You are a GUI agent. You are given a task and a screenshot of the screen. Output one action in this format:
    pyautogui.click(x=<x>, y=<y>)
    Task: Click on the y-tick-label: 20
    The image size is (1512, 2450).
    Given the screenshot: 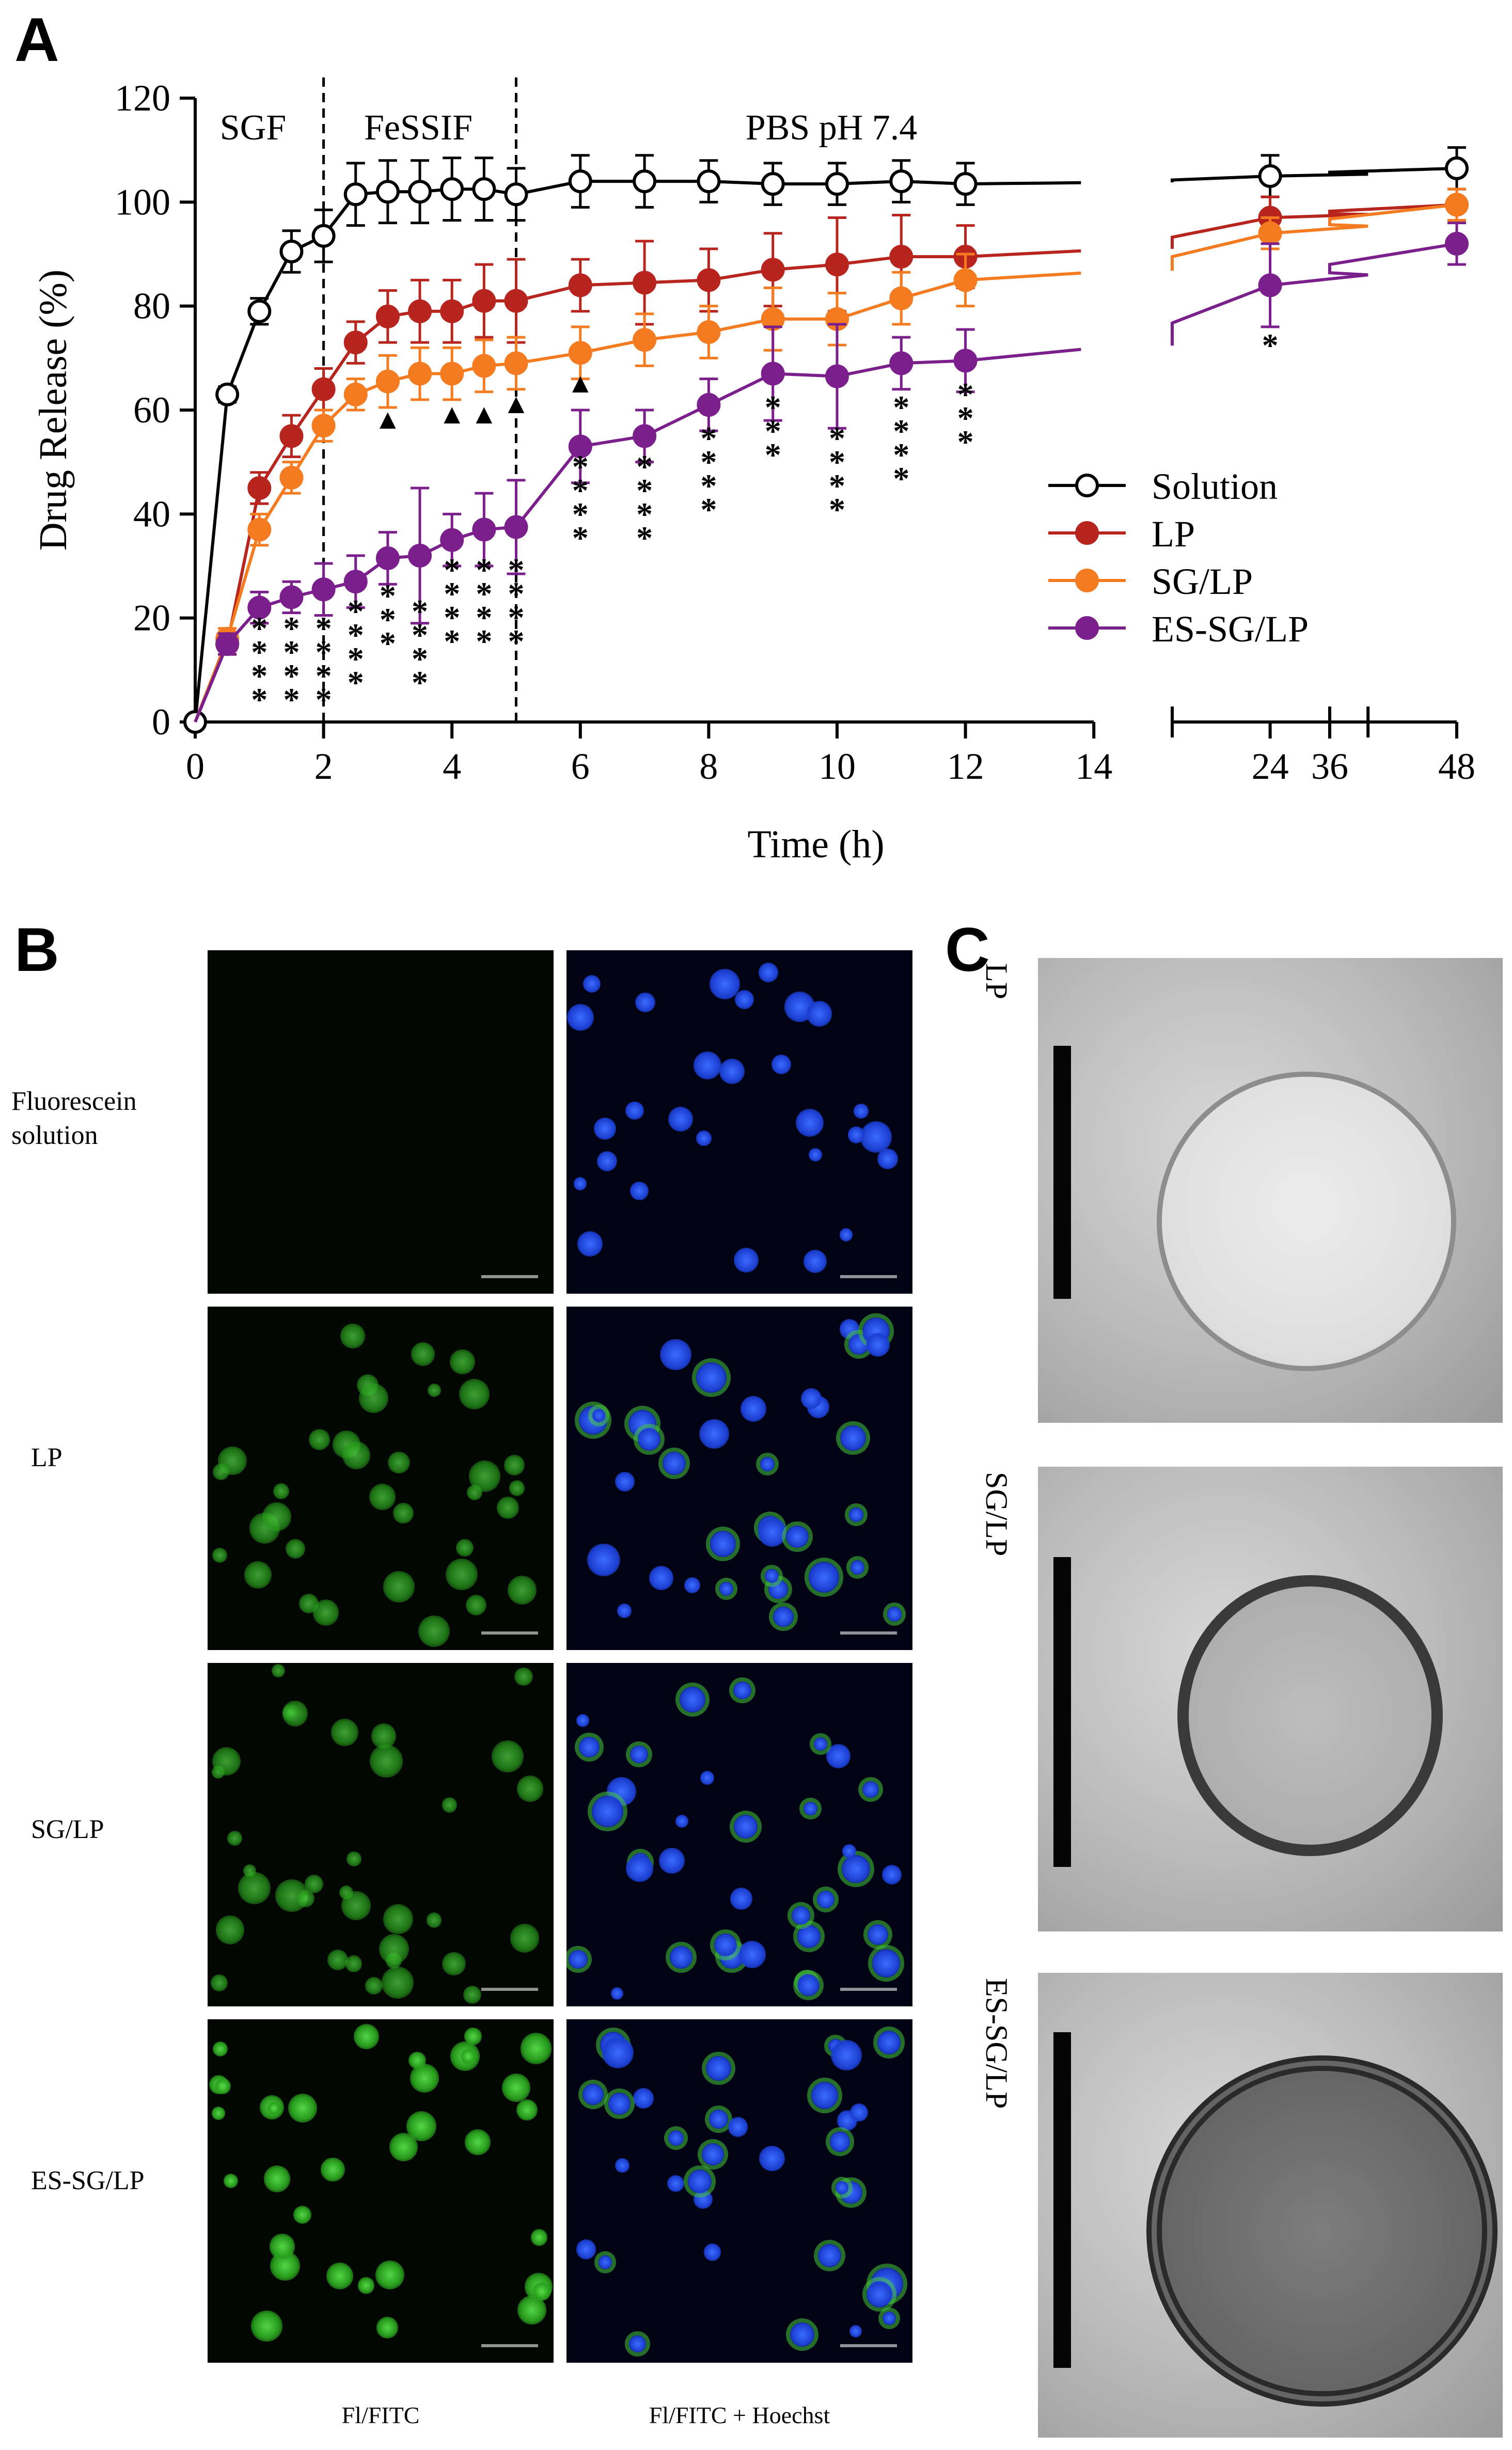 What is the action you would take?
    pyautogui.click(x=152, y=618)
    